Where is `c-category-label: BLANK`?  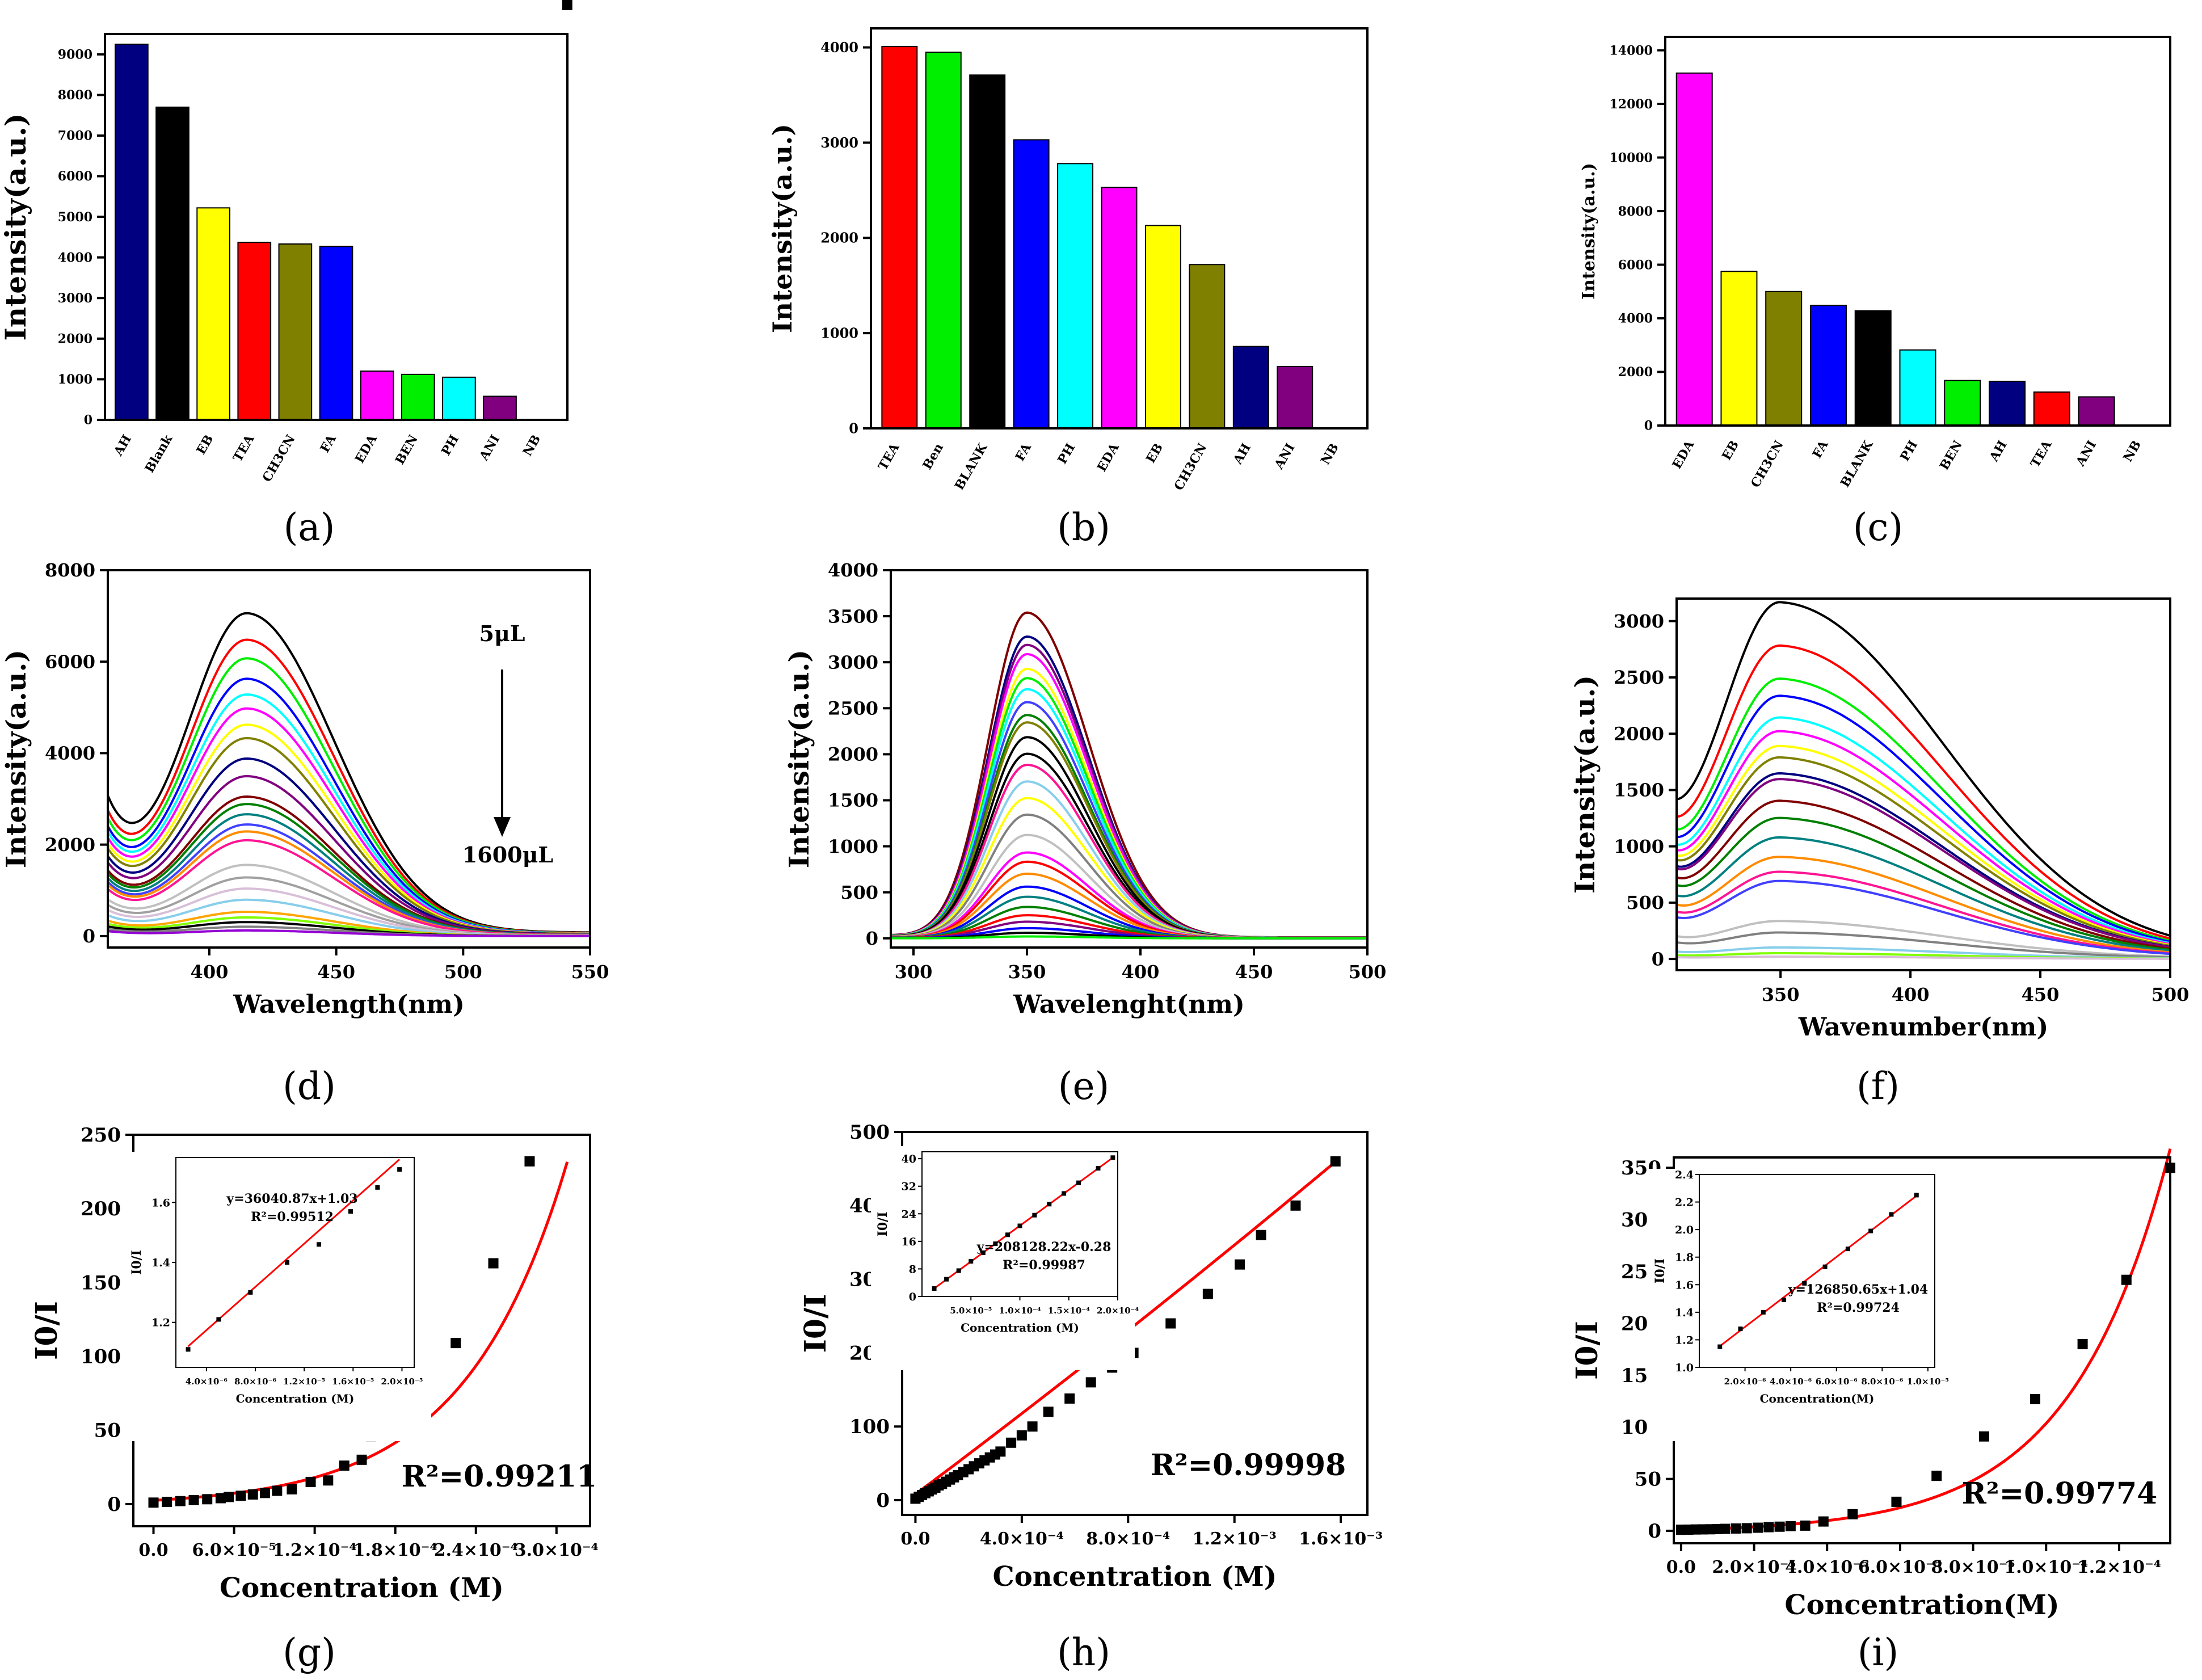
c-category-label: BLANK is located at coordinates (1857, 463).